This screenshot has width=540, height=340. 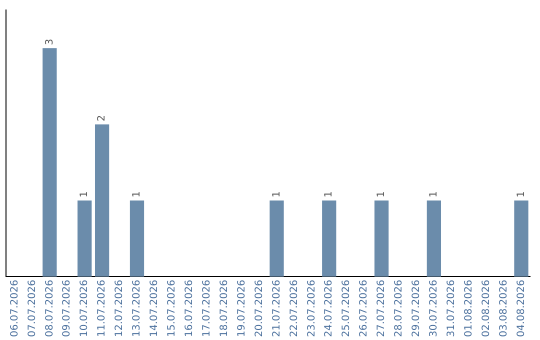 What do you see at coordinates (521, 309) in the screenshot?
I see `x-tick-label: 04.08.2026` at bounding box center [521, 309].